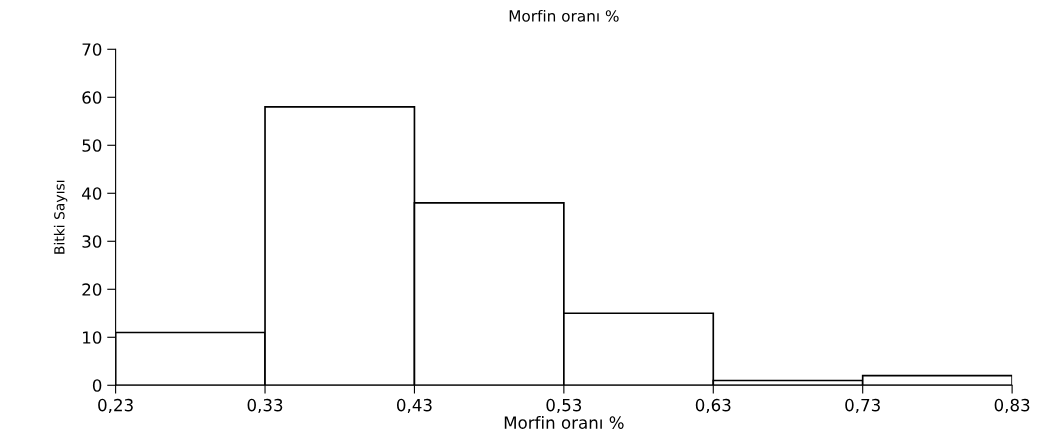 Image resolution: width=1051 pixels, height=448 pixels. What do you see at coordinates (92, 241) in the screenshot?
I see `y-tick-label: 30` at bounding box center [92, 241].